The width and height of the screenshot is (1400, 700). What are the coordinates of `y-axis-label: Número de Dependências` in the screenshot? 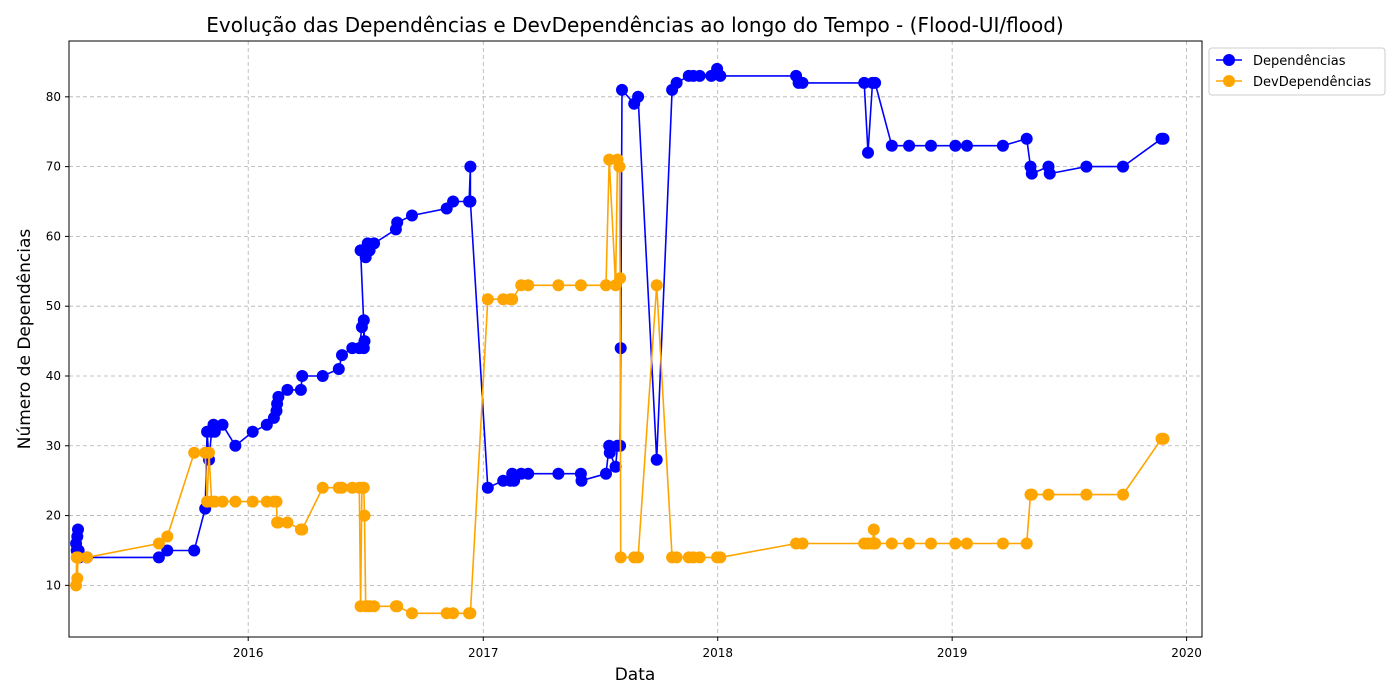 It's located at (25, 339).